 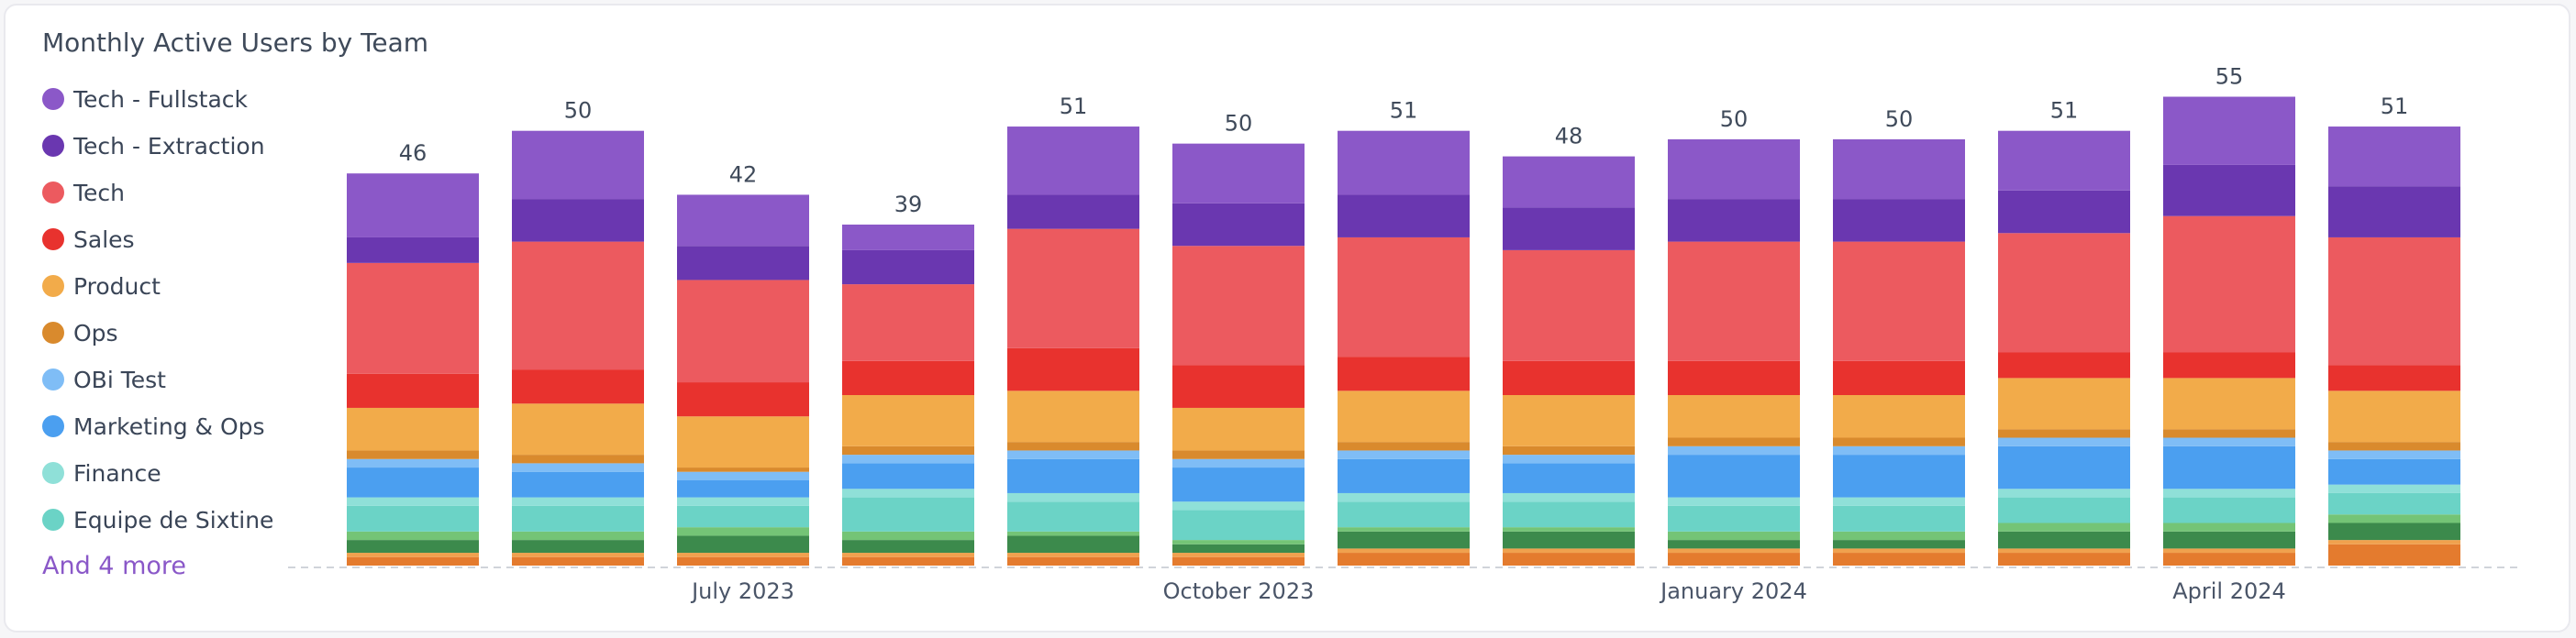 I want to click on legend-item: Product, so click(x=101, y=286).